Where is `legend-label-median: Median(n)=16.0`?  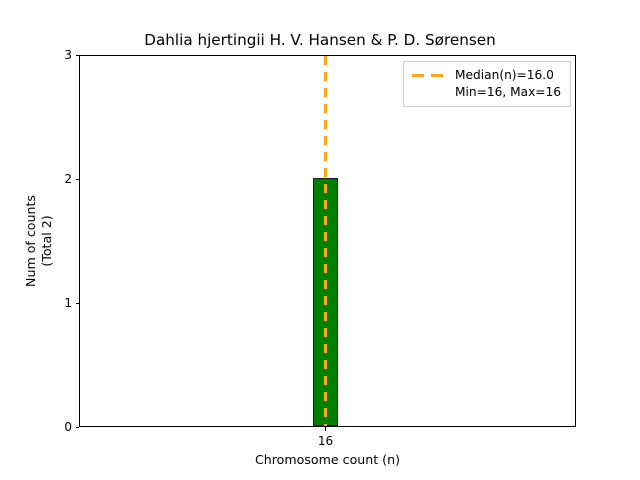
legend-label-median: Median(n)=16.0 is located at coordinates (504, 75).